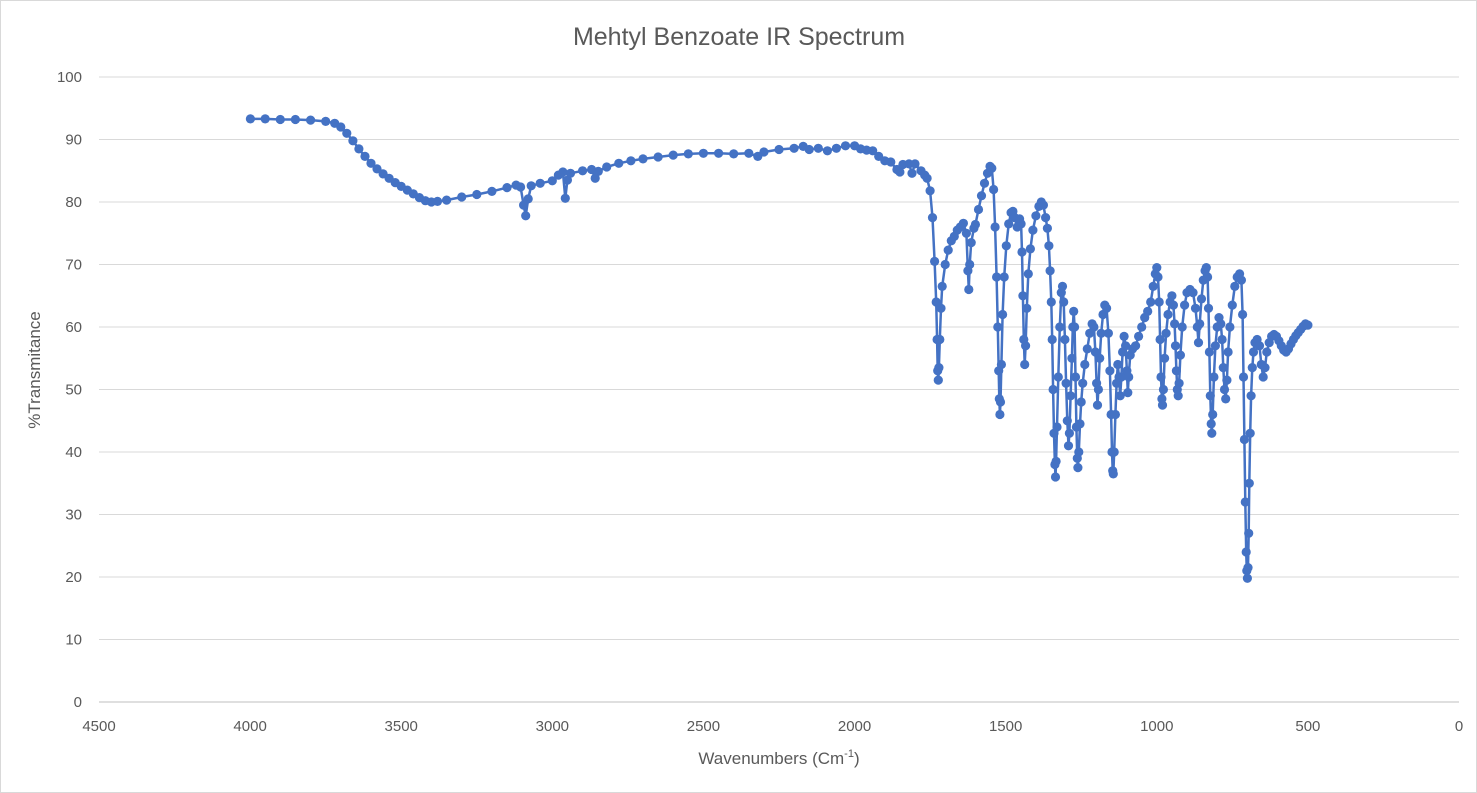 The image size is (1477, 793). What do you see at coordinates (857, 758) in the screenshot?
I see `x-axis-title-suffix: )` at bounding box center [857, 758].